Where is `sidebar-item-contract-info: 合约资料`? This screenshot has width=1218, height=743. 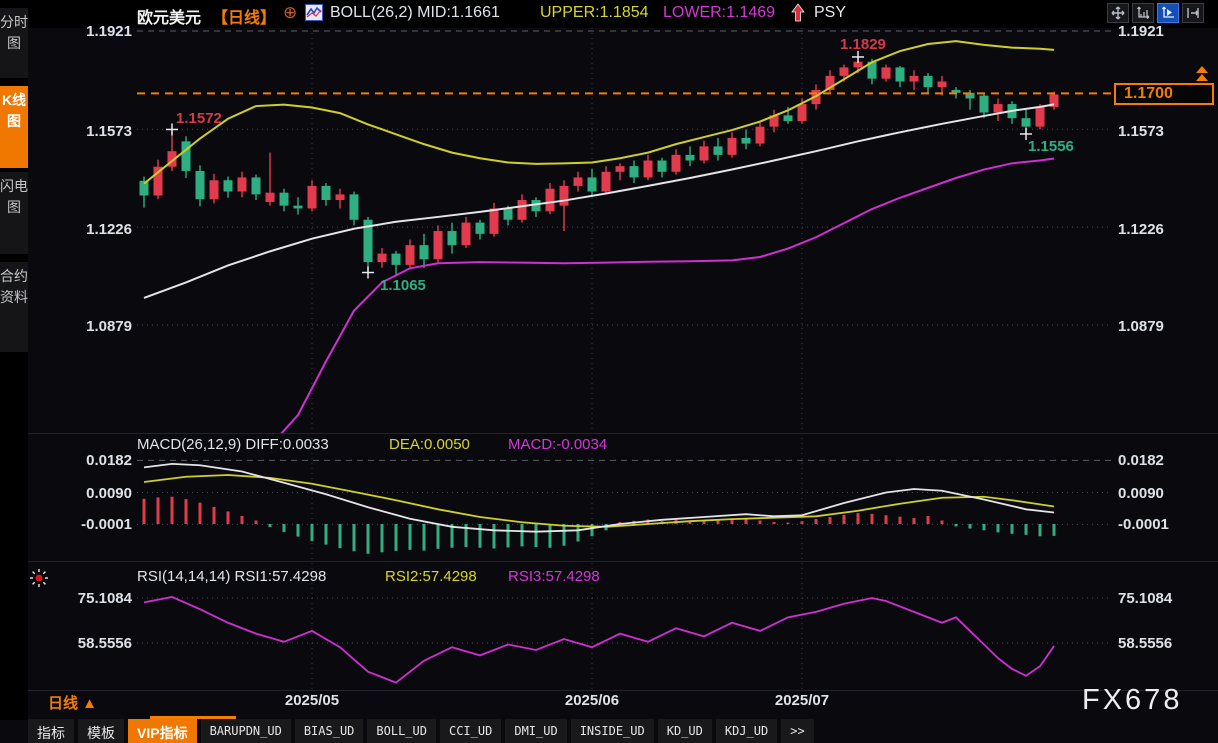 sidebar-item-contract-info: 合约资料 is located at coordinates (14, 307).